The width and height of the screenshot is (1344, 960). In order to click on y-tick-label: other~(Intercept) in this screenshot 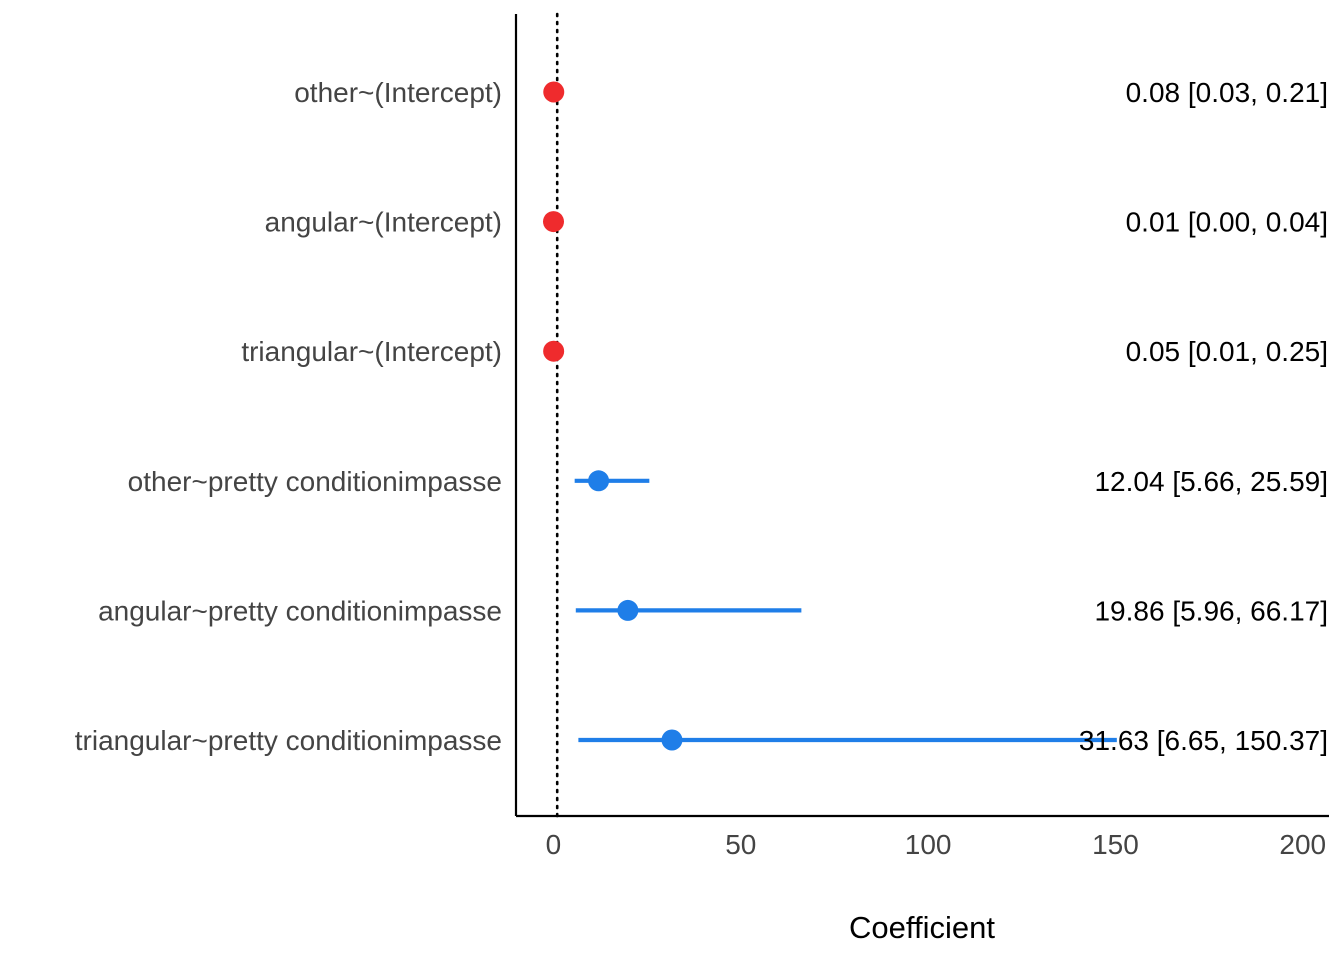, I will do `click(398, 92)`.